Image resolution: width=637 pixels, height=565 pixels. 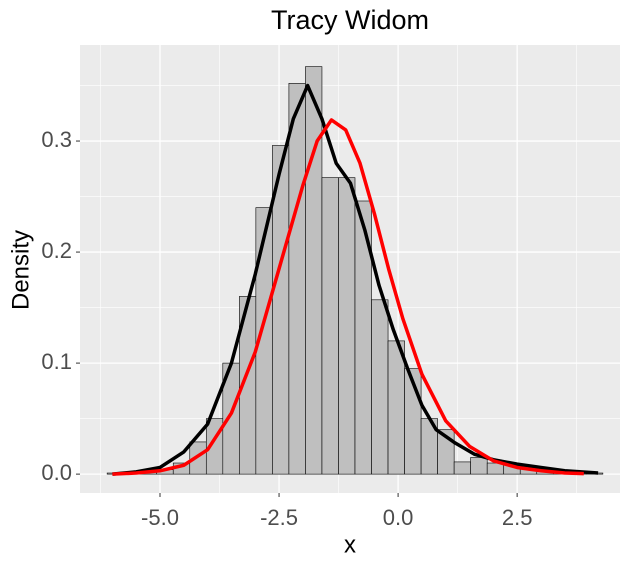 I want to click on y-axis-label: Density, so click(x=20, y=270).